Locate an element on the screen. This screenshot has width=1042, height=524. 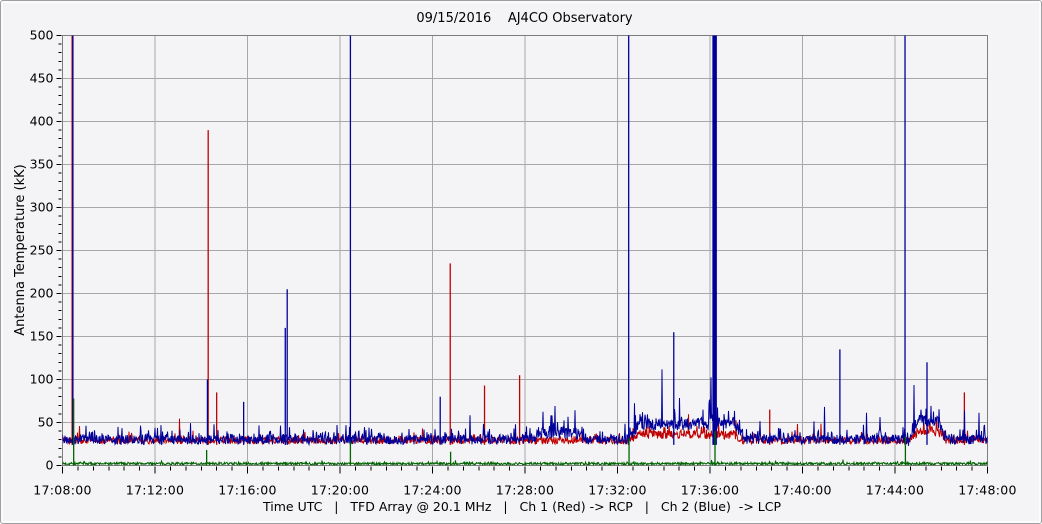
svg-text: 450 is located at coordinates (42, 78).